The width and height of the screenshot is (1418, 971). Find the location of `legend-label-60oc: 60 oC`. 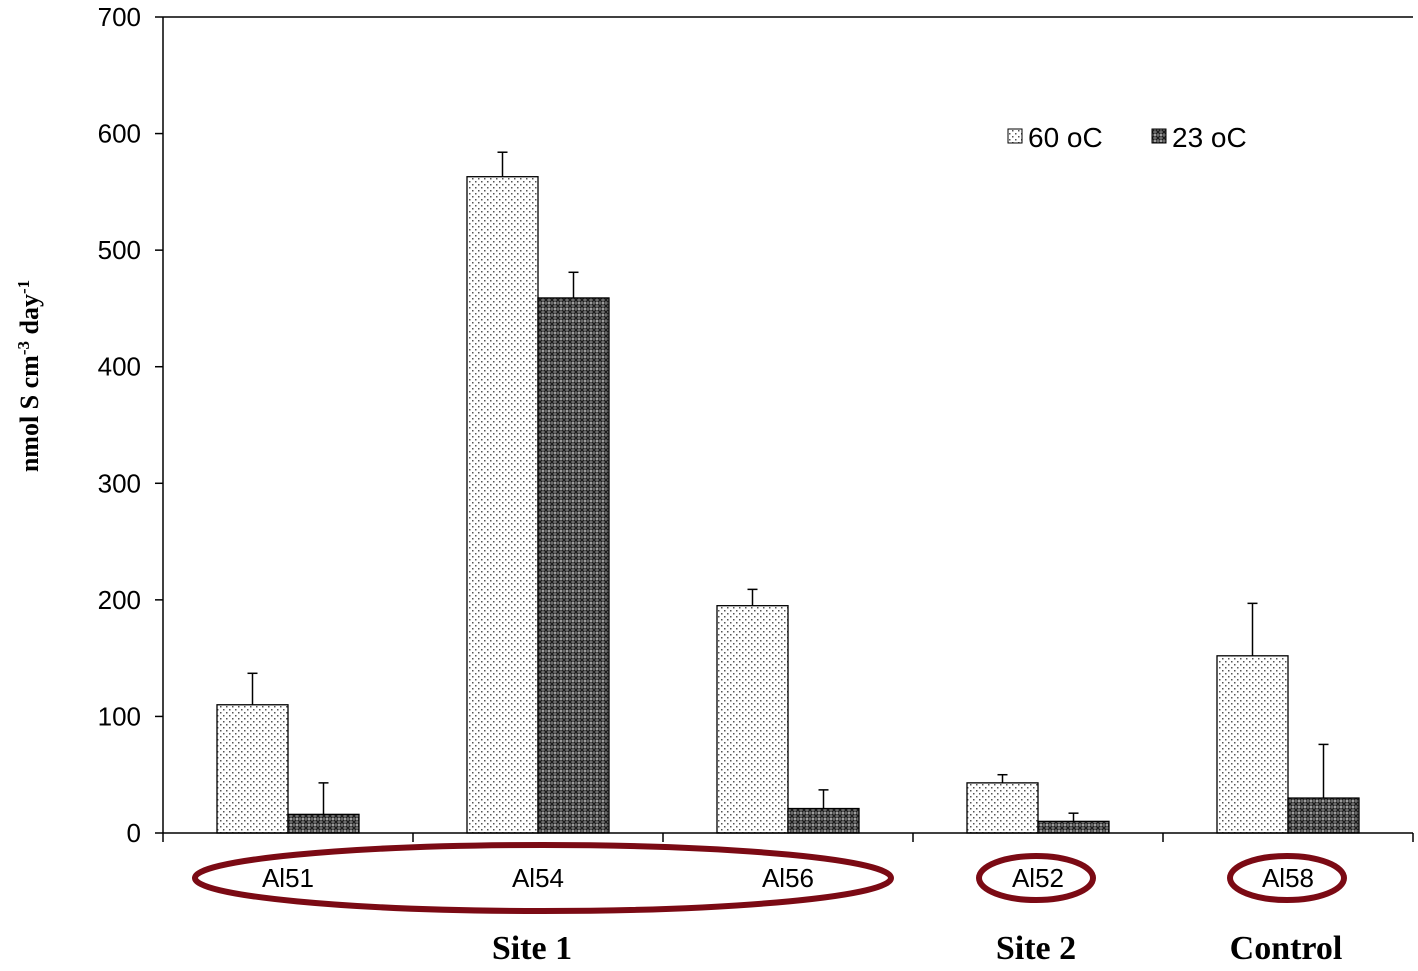

legend-label-60oc: 60 oC is located at coordinates (1065, 137).